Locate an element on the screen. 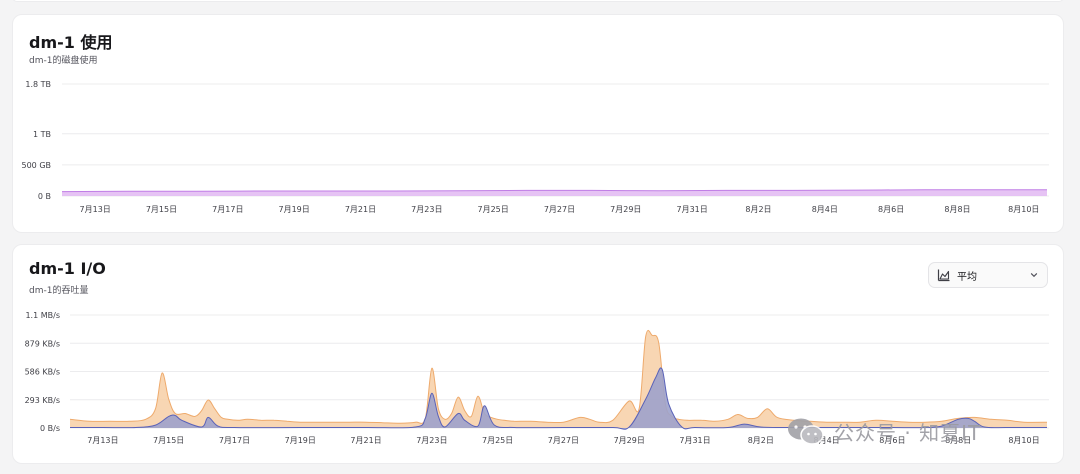 The height and width of the screenshot is (474, 1080). y-tick-label: 1.8 TB is located at coordinates (38, 84).